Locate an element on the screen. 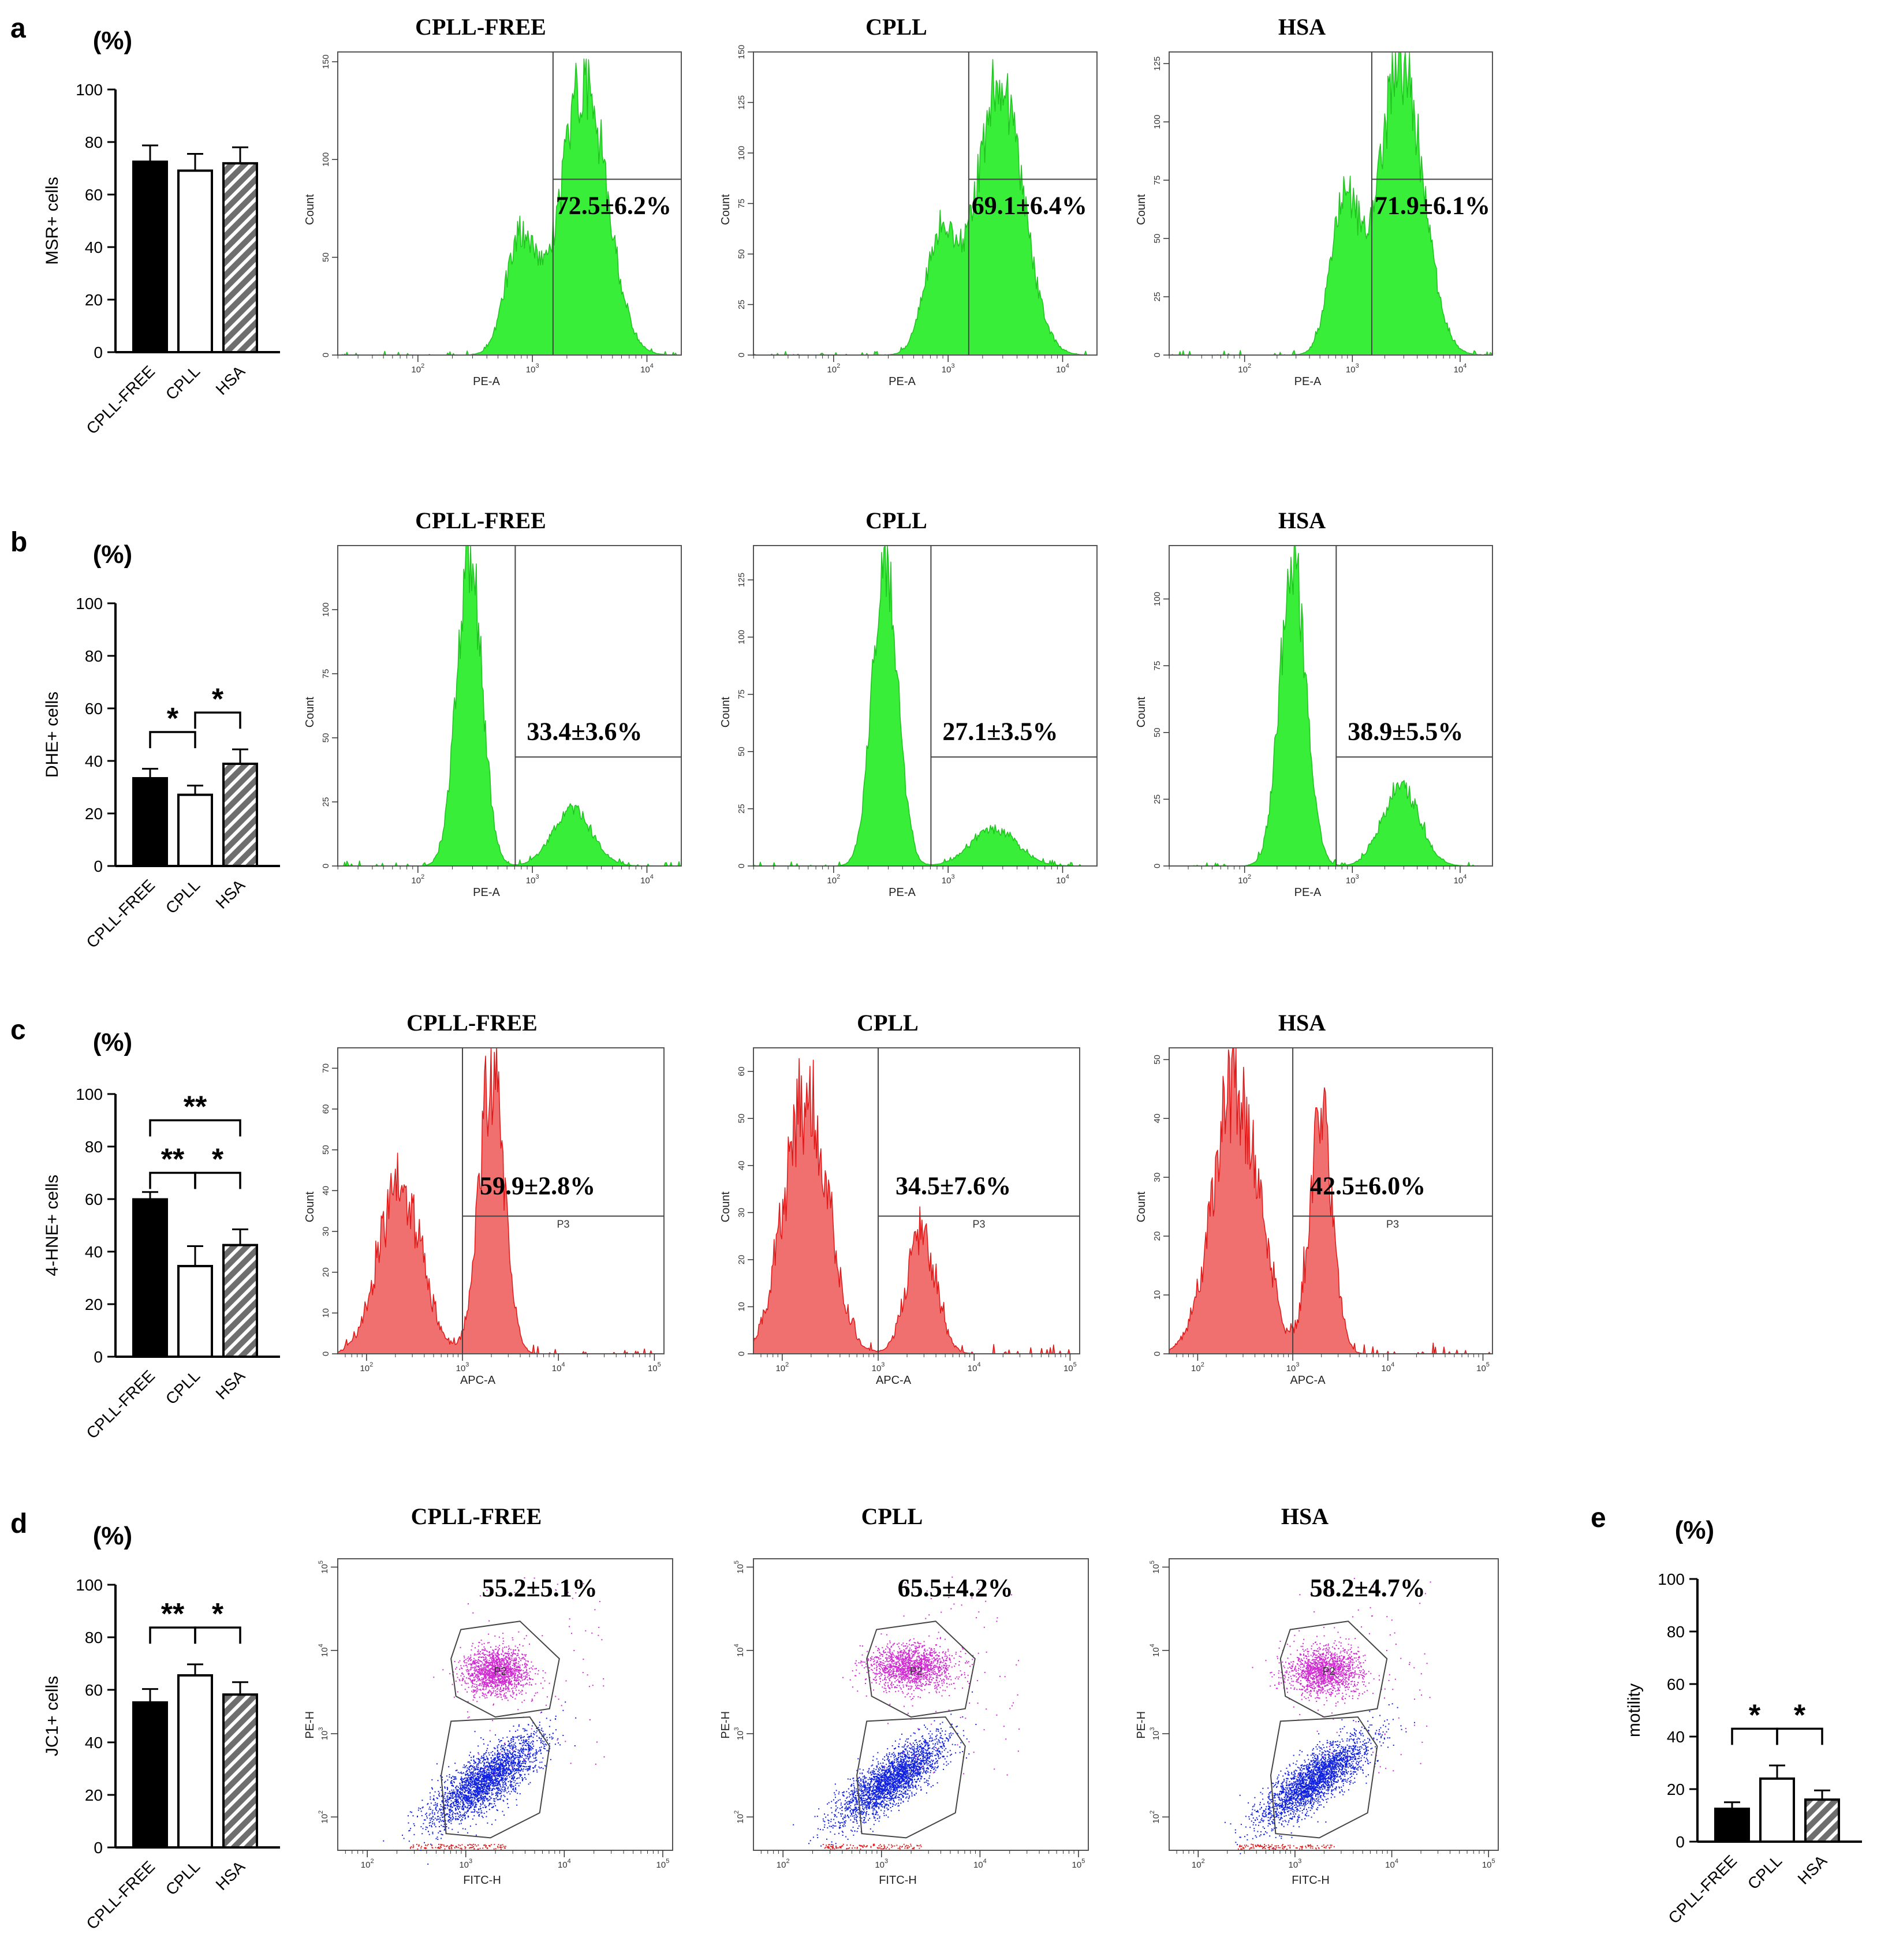 The width and height of the screenshot is (1877, 1960). percent-label: 38.9±5.5% is located at coordinates (1405, 731).